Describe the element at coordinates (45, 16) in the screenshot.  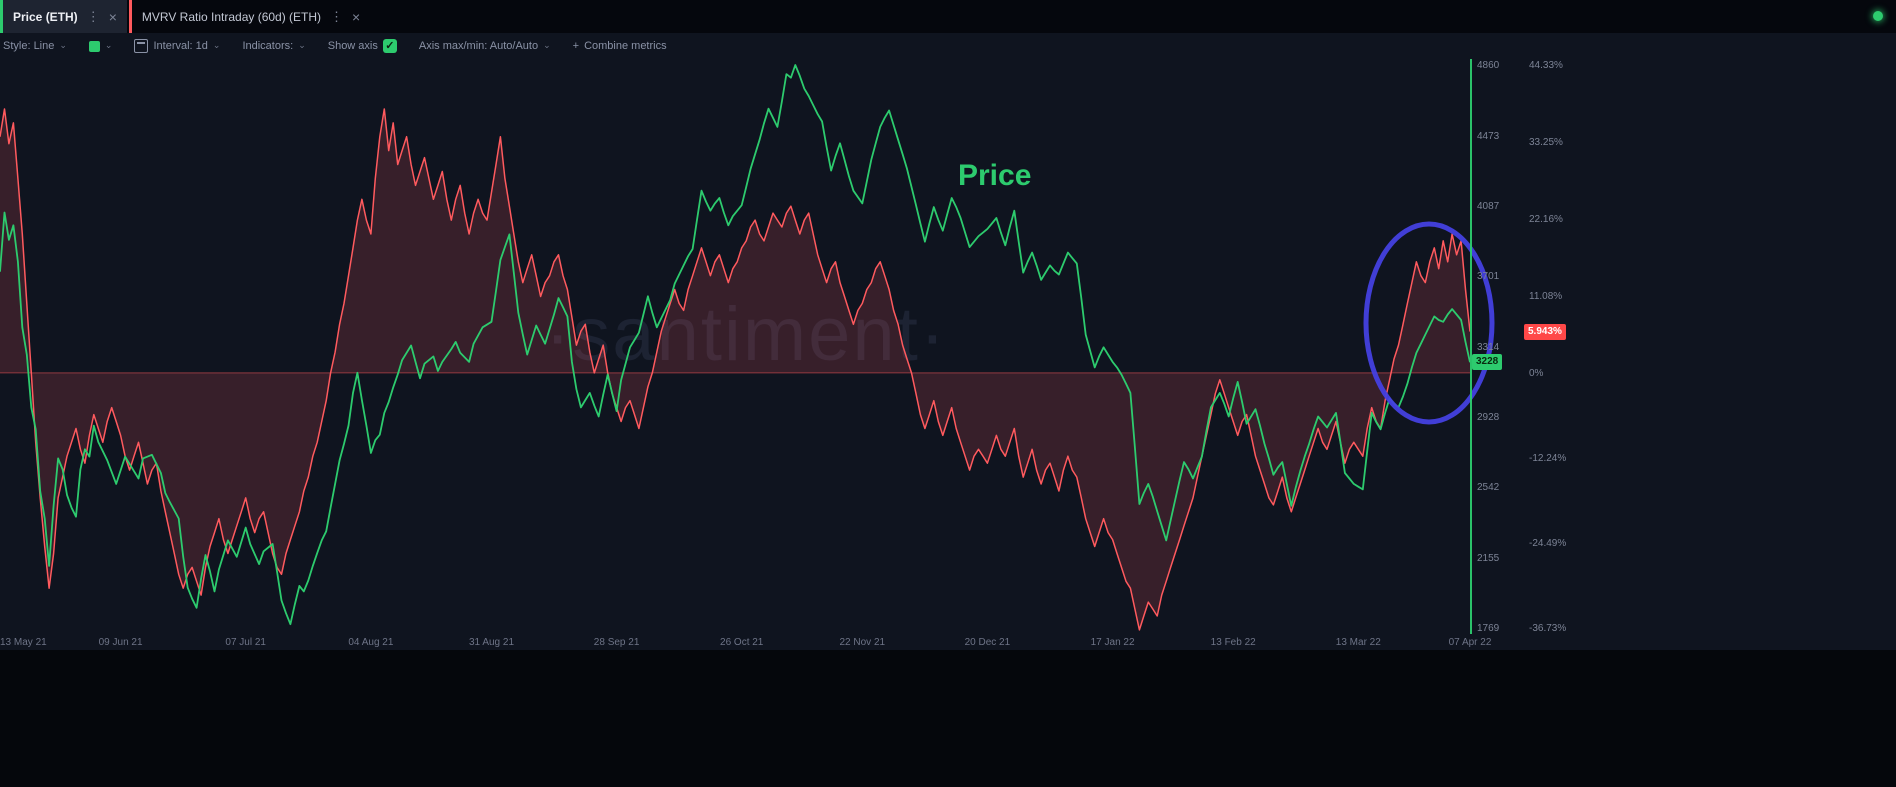
I see `tab-label: Price (ETH)` at that location.